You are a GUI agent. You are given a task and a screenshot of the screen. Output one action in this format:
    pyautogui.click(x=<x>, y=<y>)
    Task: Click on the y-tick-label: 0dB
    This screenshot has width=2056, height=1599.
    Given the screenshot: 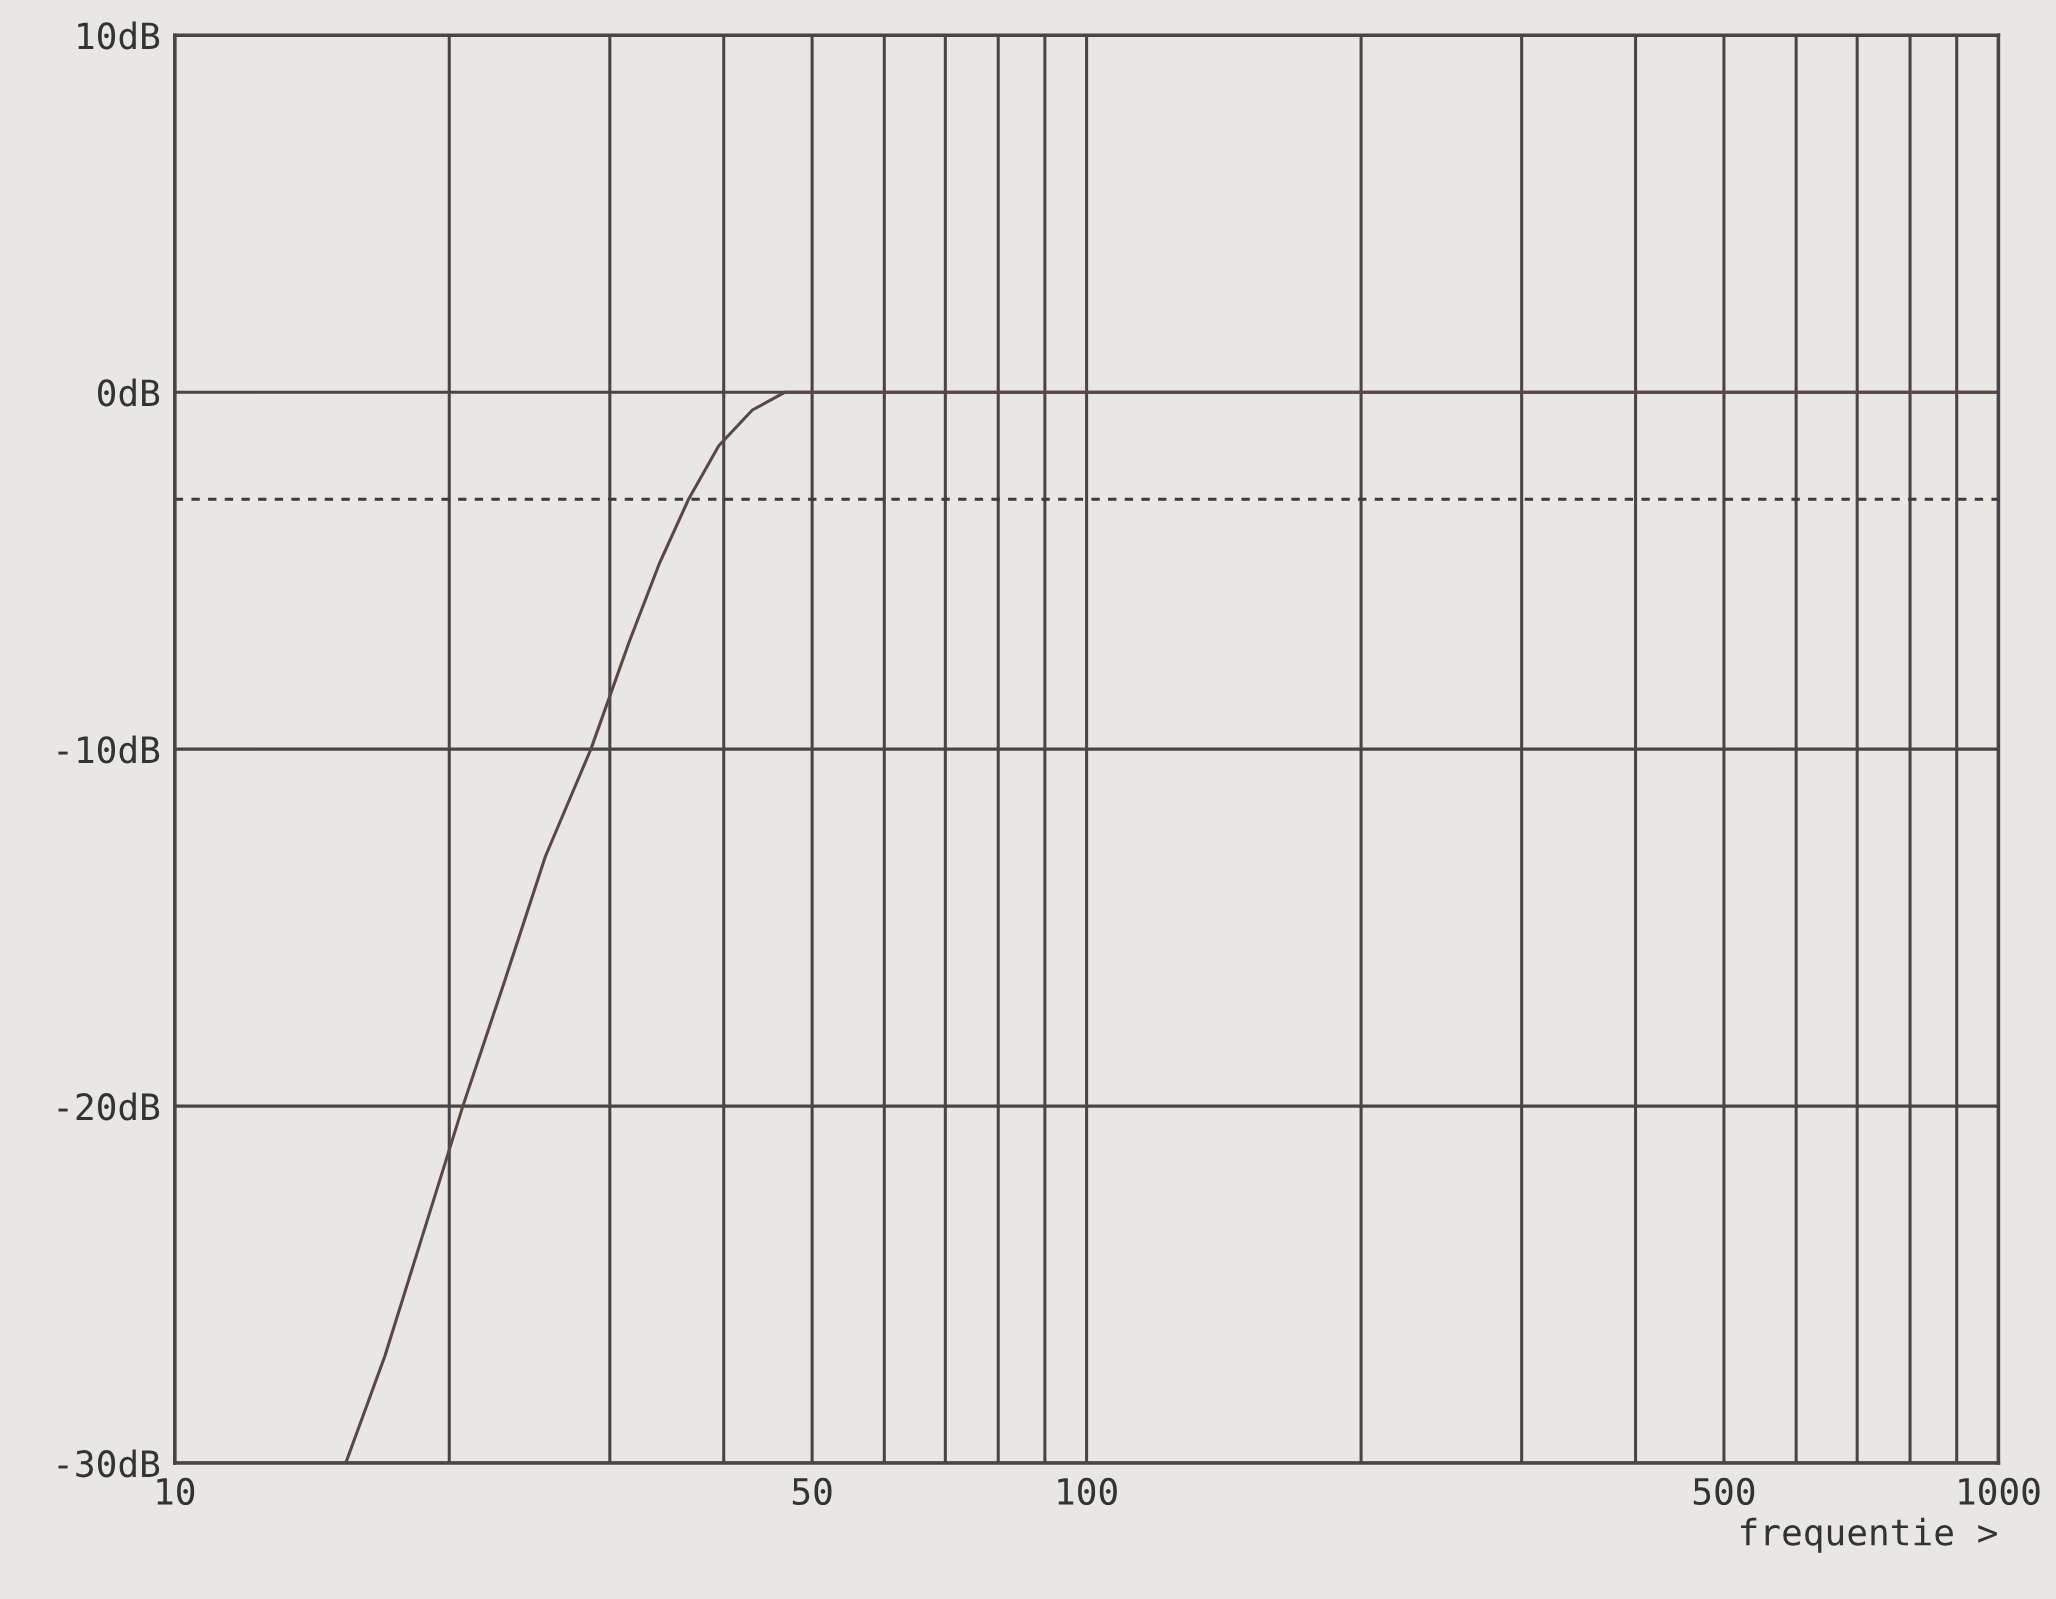 What is the action you would take?
    pyautogui.click(x=129, y=392)
    